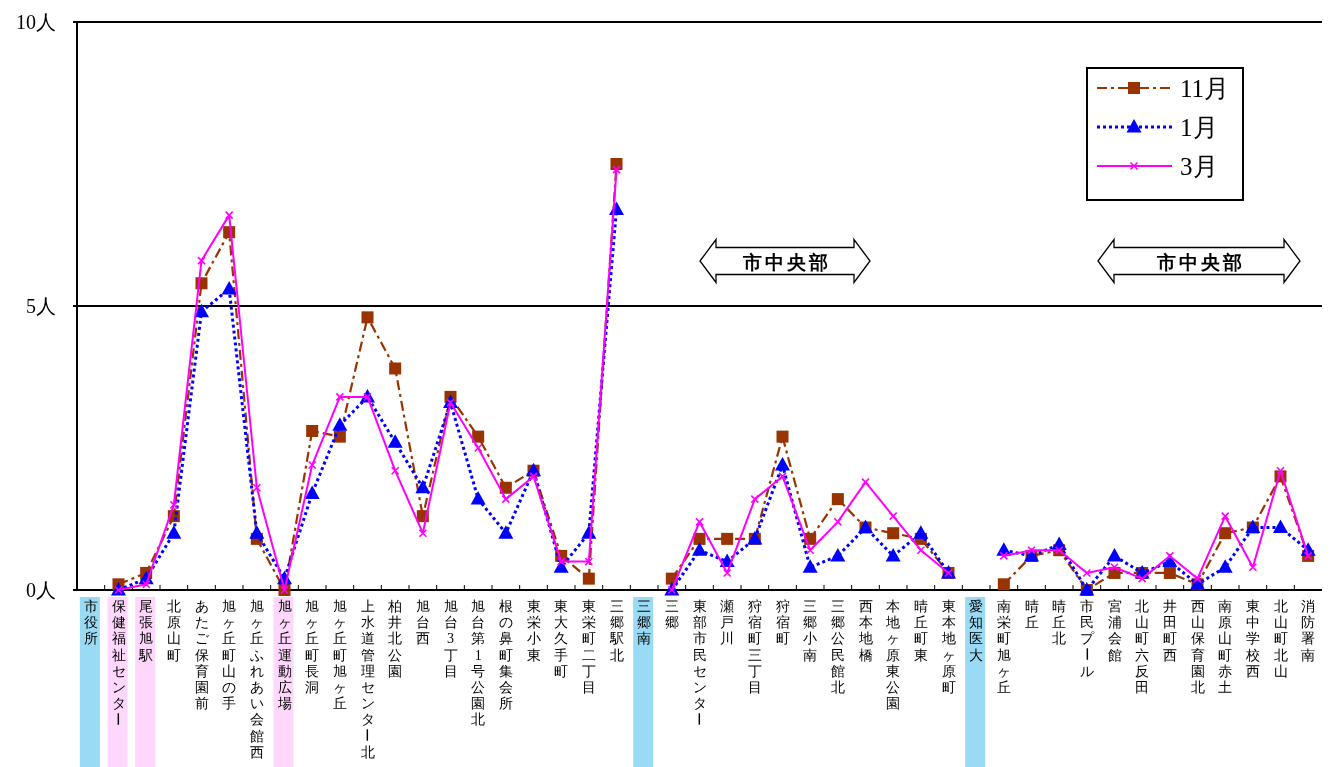  What do you see at coordinates (699, 663) in the screenshot?
I see `x-tick-label: 東部市民センター` at bounding box center [699, 663].